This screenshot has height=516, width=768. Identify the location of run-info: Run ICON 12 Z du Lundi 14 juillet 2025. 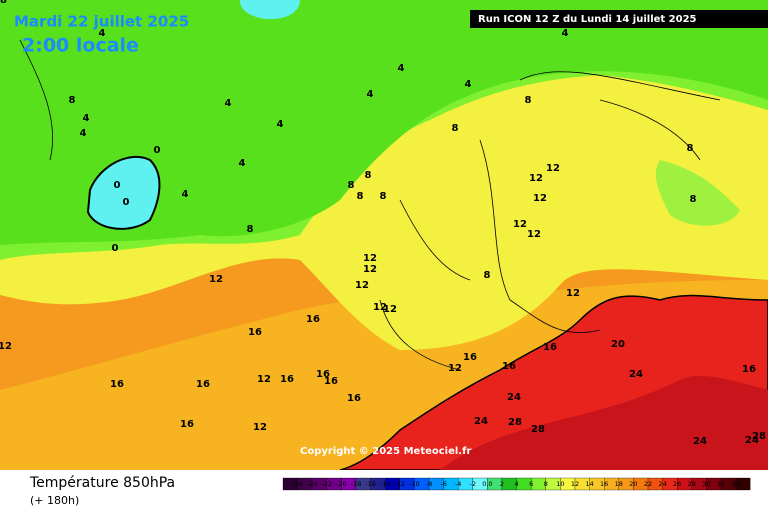
(587, 19).